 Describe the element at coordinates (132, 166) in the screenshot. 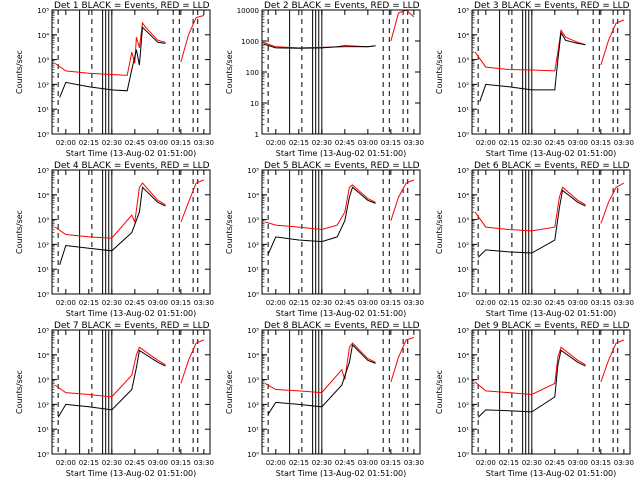

I see `panel-title: Det 4 BLACK = Events, RED = LLD` at that location.